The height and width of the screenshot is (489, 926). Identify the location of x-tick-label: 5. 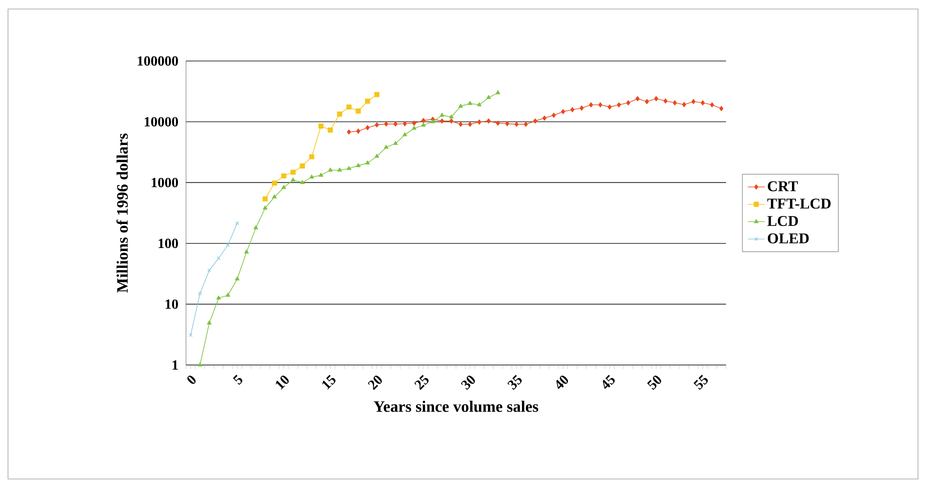
(237, 379).